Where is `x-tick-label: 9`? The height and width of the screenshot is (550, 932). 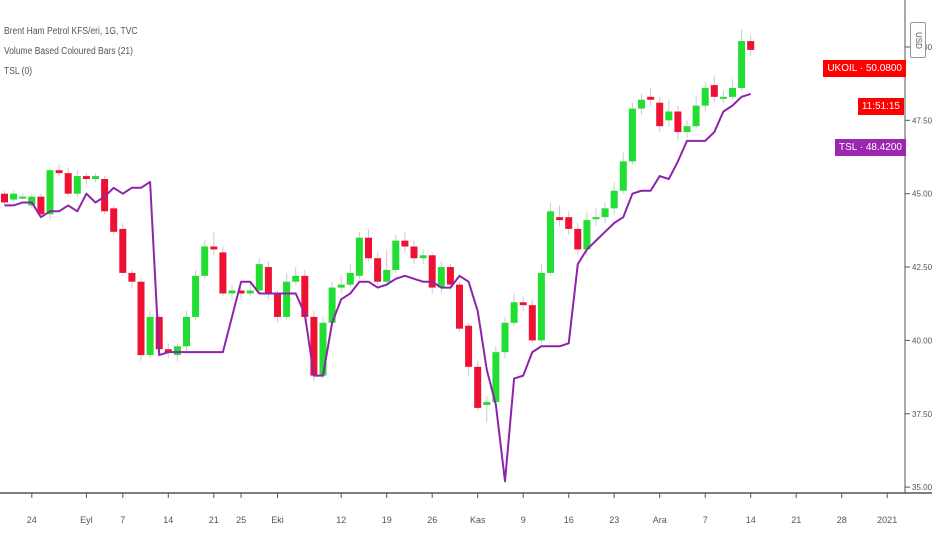
x-tick-label: 9 is located at coordinates (523, 520).